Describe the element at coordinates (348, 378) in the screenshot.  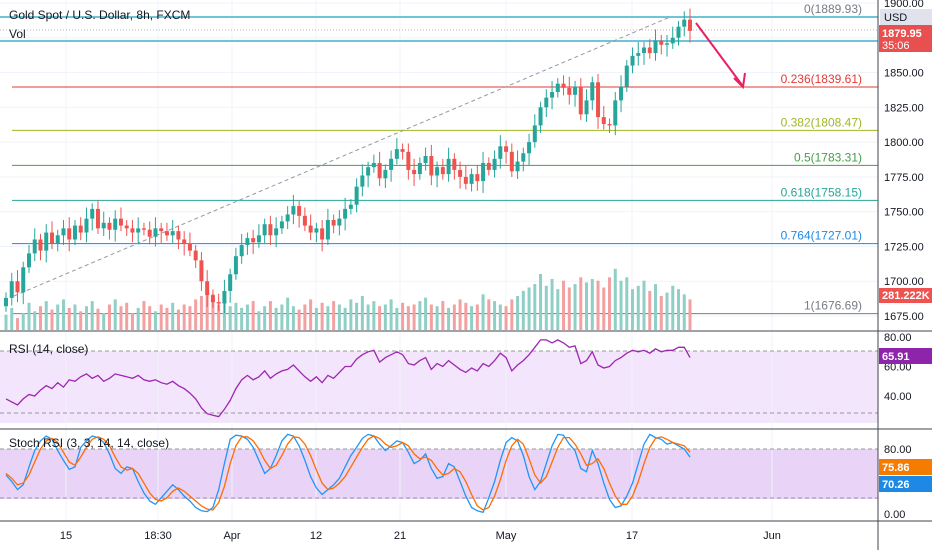
I see `rsi-line` at that location.